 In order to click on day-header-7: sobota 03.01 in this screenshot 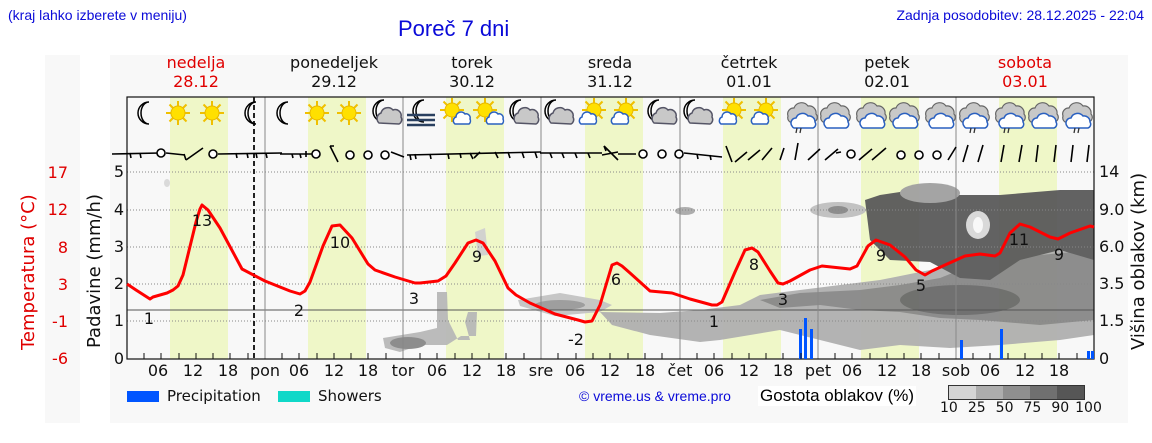, I will do `click(1025, 72)`.